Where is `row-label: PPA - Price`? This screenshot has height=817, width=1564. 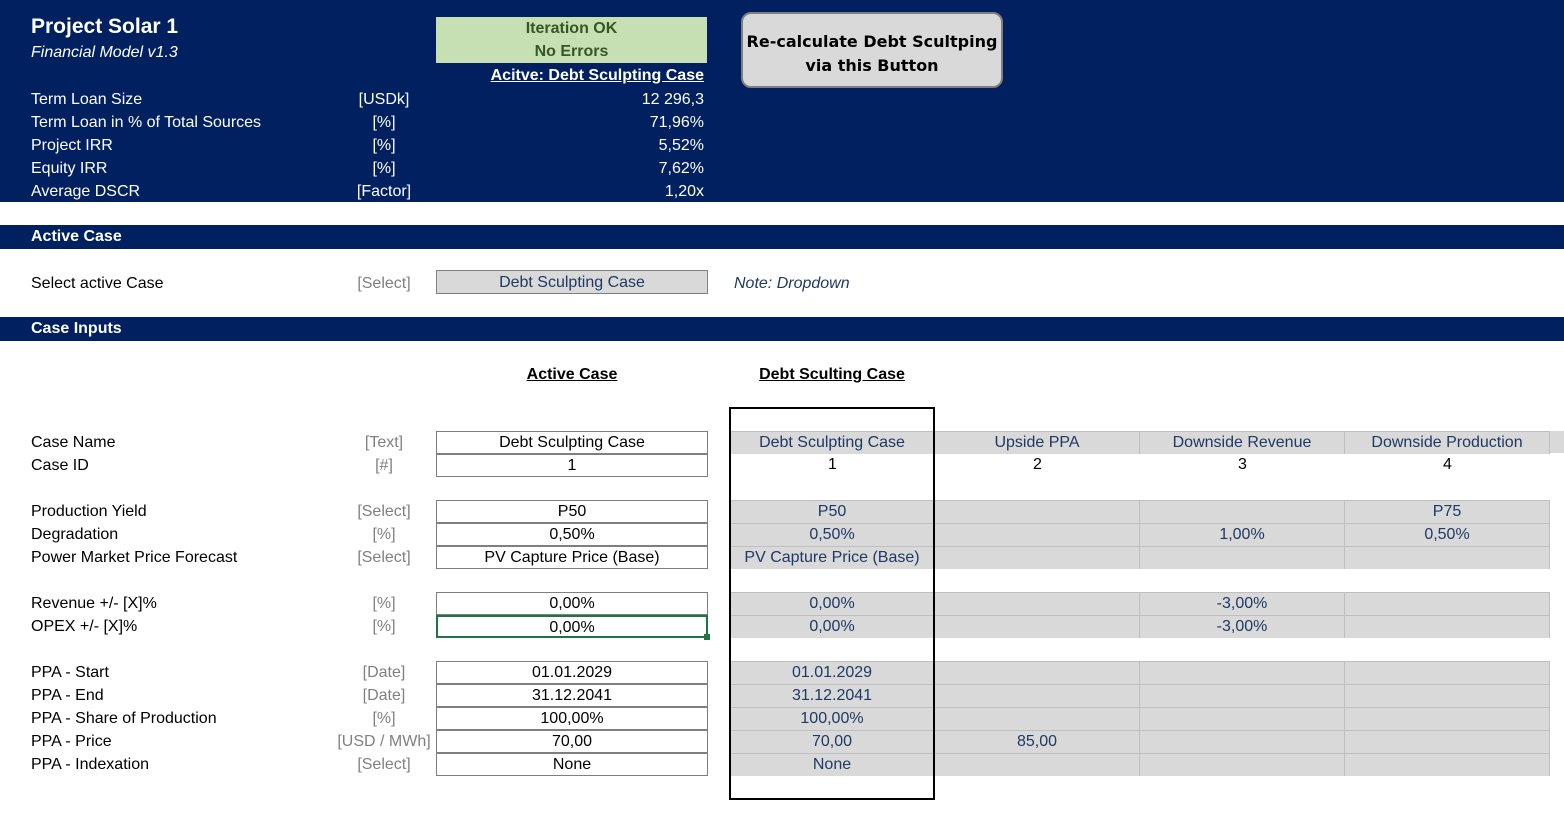 row-label: PPA - Price is located at coordinates (71, 741).